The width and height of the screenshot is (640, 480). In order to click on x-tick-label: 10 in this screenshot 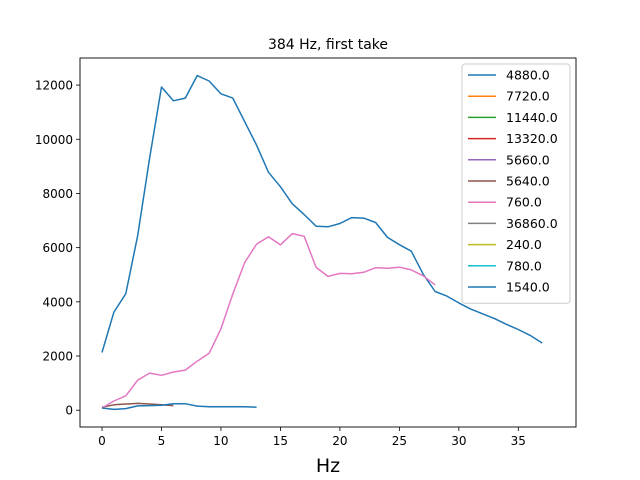, I will do `click(220, 441)`.